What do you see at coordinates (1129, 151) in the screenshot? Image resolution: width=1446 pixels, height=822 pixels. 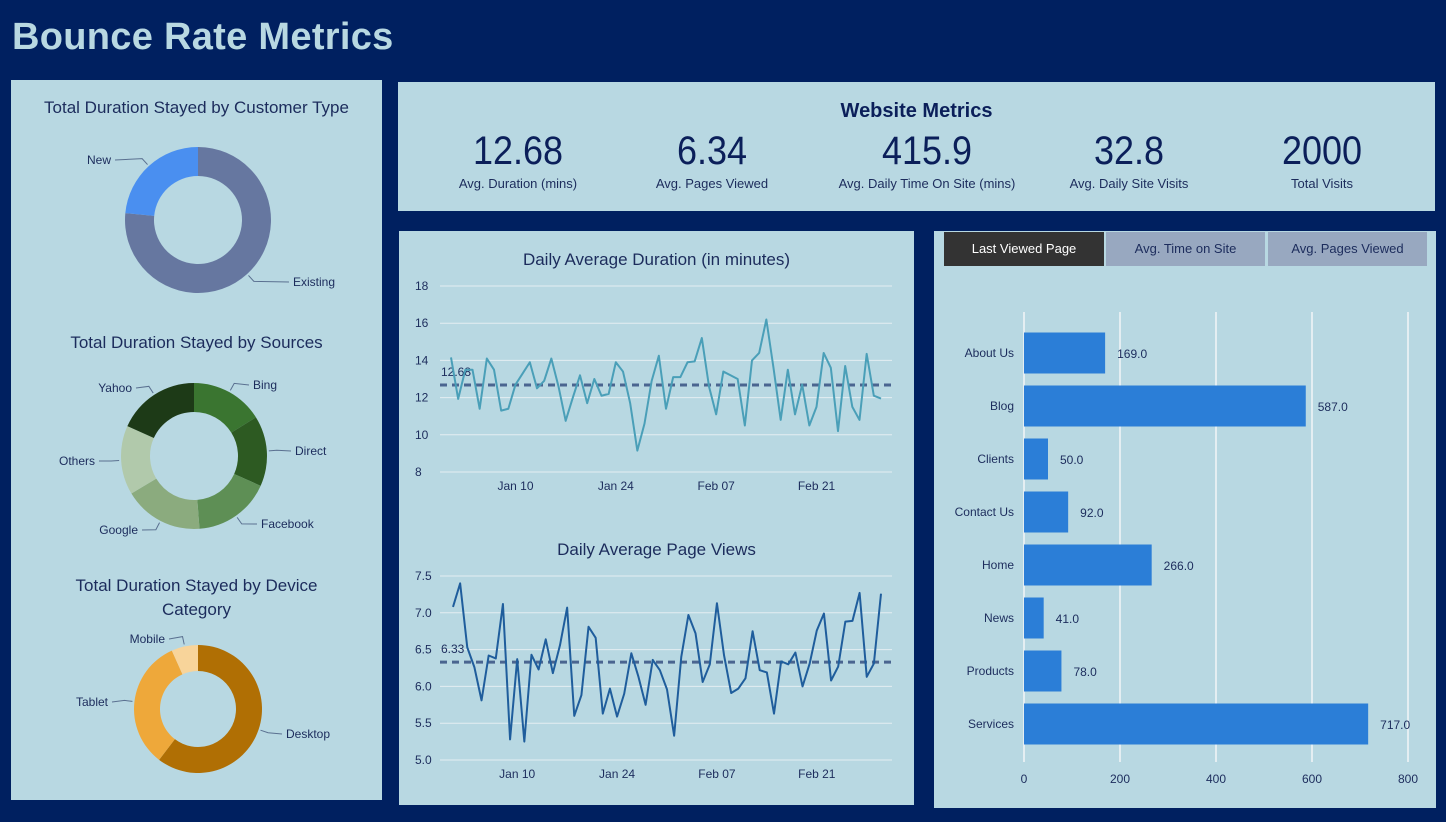 I see `kpi-value: 32.8` at bounding box center [1129, 151].